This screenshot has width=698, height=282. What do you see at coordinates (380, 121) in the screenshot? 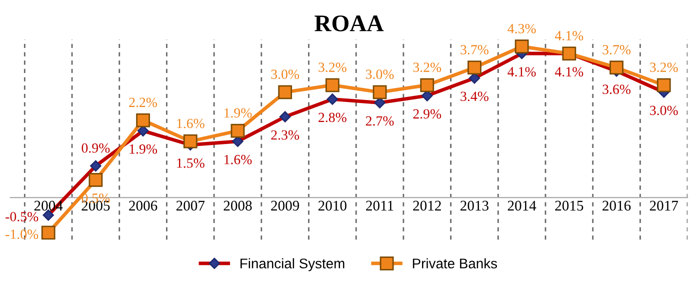
I see `data-label: 2.7%` at bounding box center [380, 121].